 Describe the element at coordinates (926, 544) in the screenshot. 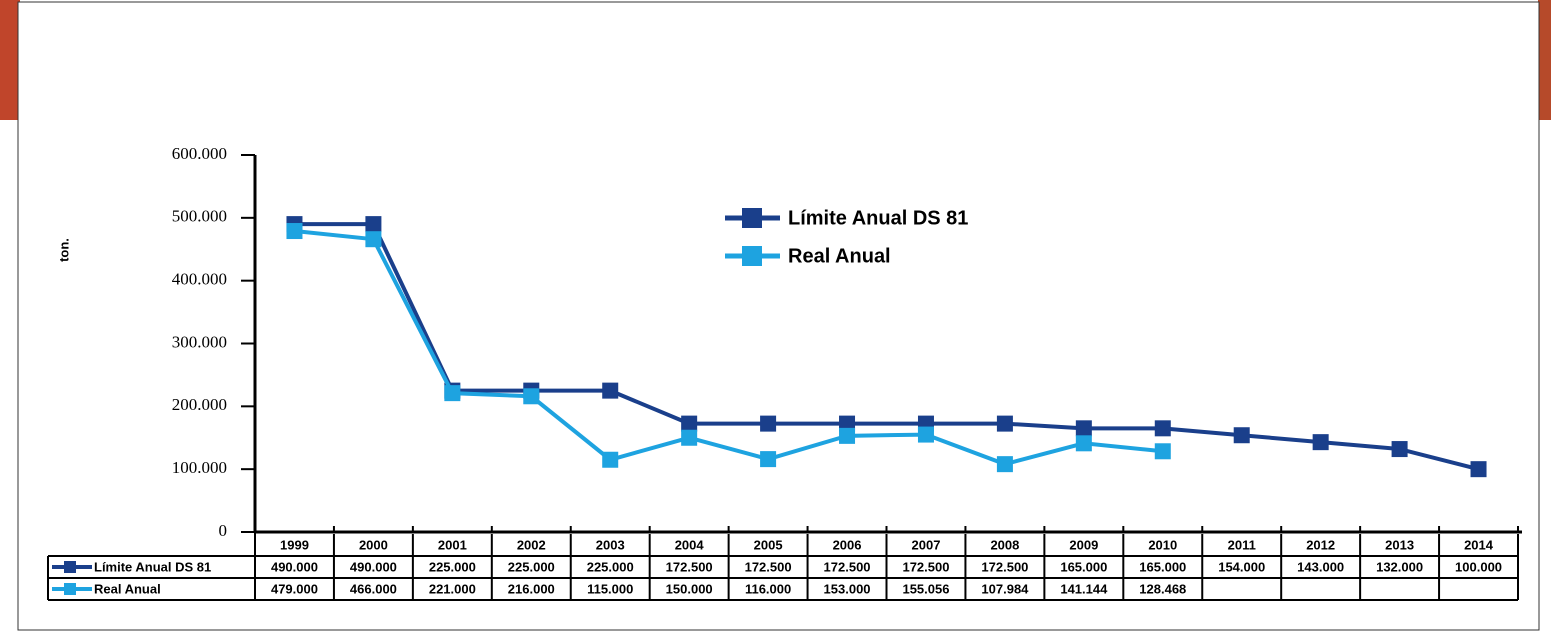

I see `x-tick-label: 2007` at that location.